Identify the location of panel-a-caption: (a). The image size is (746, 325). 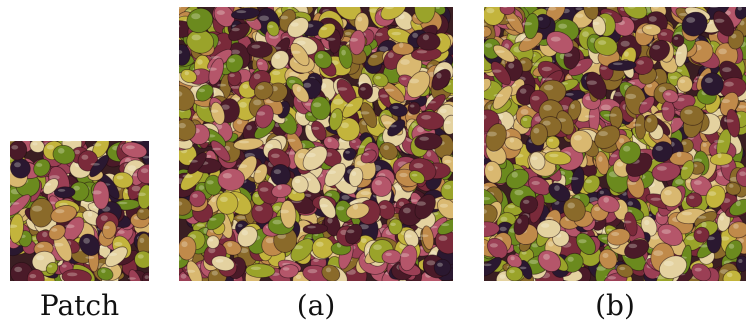
(316, 305).